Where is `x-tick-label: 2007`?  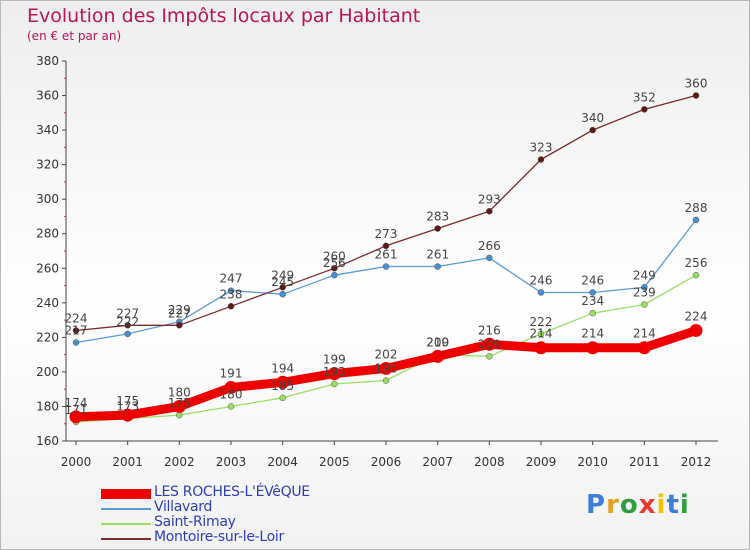 x-tick-label: 2007 is located at coordinates (437, 462).